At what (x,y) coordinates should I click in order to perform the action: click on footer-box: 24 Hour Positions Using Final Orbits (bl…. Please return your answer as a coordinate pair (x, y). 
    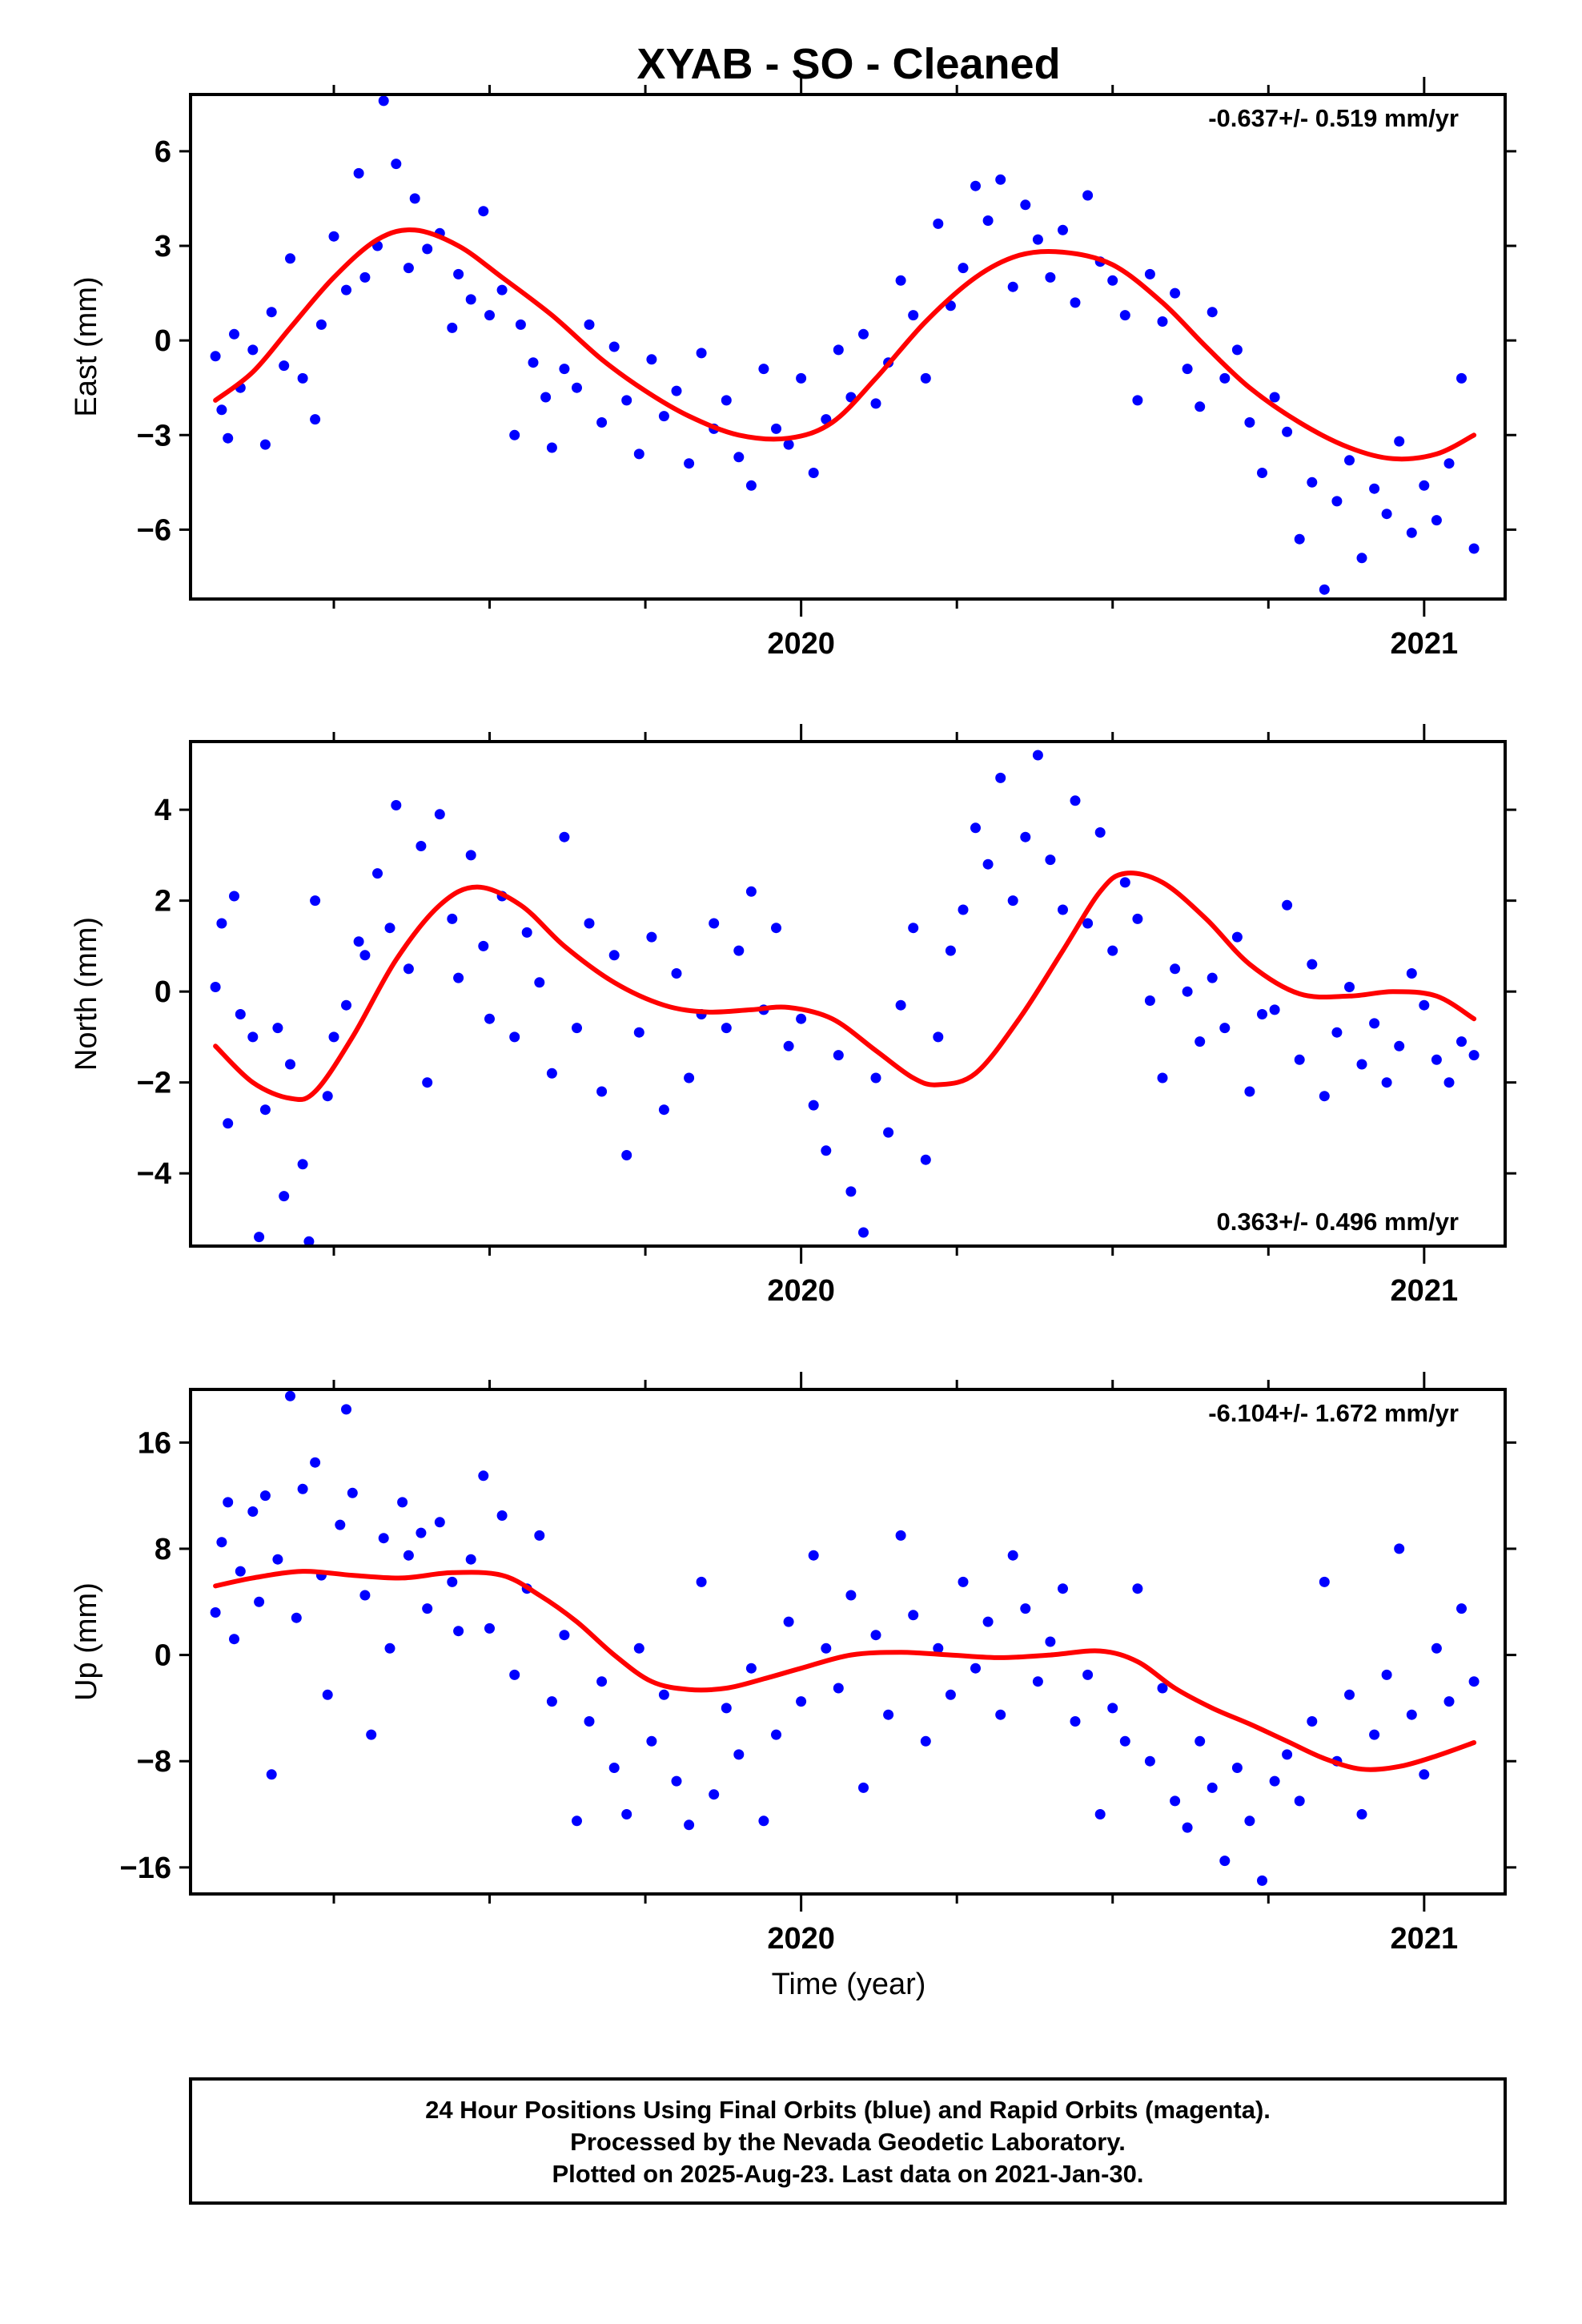
    Looking at the image, I should click on (848, 2141).